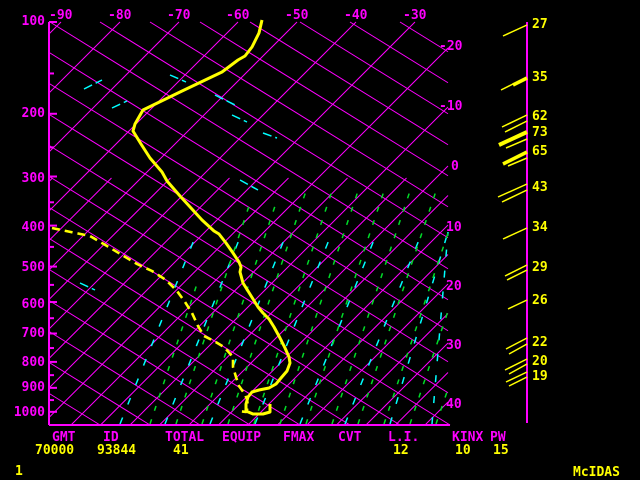  What do you see at coordinates (540, 132) in the screenshot?
I see `wind-speed-value: 73` at bounding box center [540, 132].